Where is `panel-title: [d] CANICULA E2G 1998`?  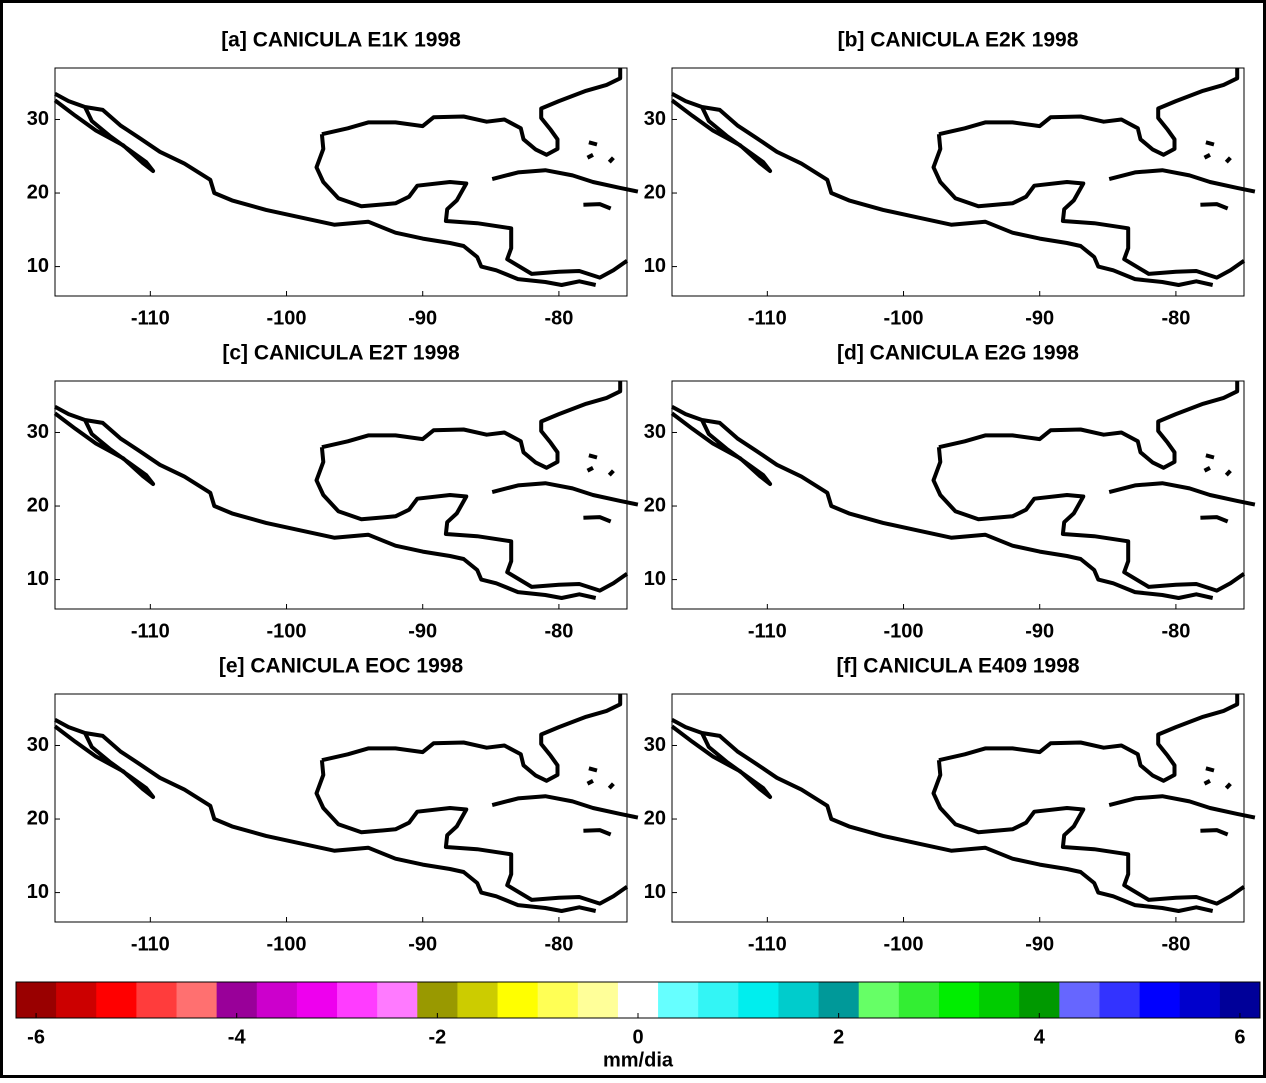
panel-title: [d] CANICULA E2G 1998 is located at coordinates (958, 353).